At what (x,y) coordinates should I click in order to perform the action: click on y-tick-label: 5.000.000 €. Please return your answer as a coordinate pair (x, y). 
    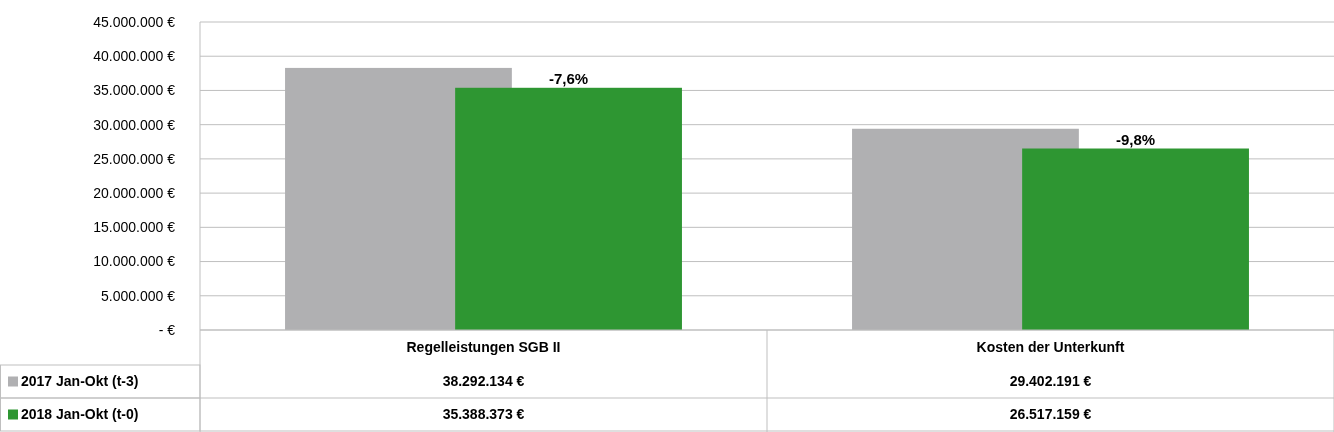
    Looking at the image, I should click on (138, 295).